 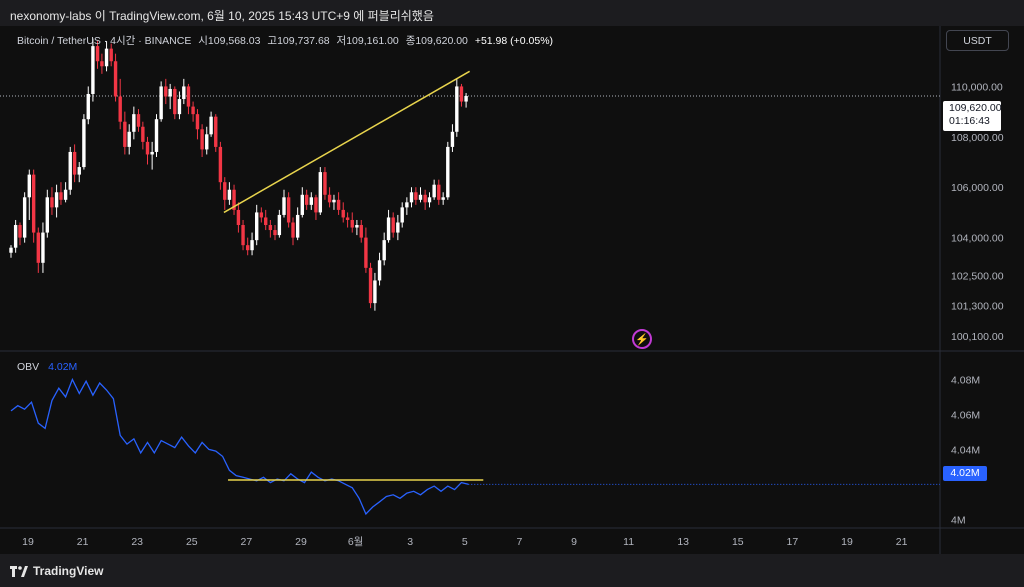 What do you see at coordinates (301, 542) in the screenshot?
I see `time-tick-label: 29` at bounding box center [301, 542].